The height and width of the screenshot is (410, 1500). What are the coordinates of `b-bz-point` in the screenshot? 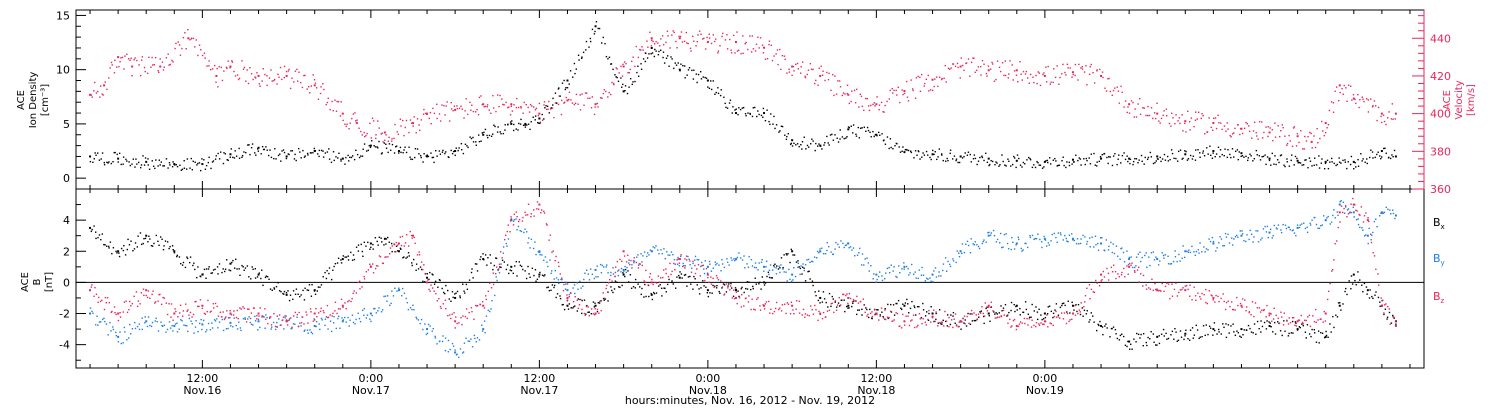 It's located at (988, 305).